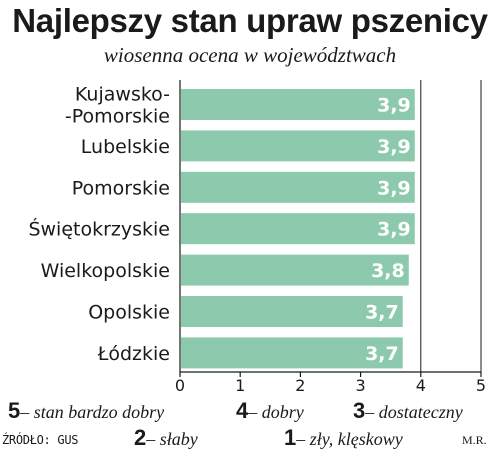 The image size is (500, 453). What do you see at coordinates (394, 147) in the screenshot?
I see `bar-value-label-1: 3,9` at bounding box center [394, 147].